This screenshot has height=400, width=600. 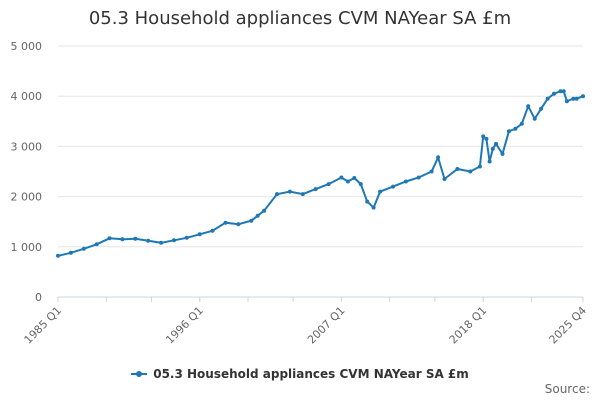 I want to click on legend-swatch-icon, so click(x=139, y=374).